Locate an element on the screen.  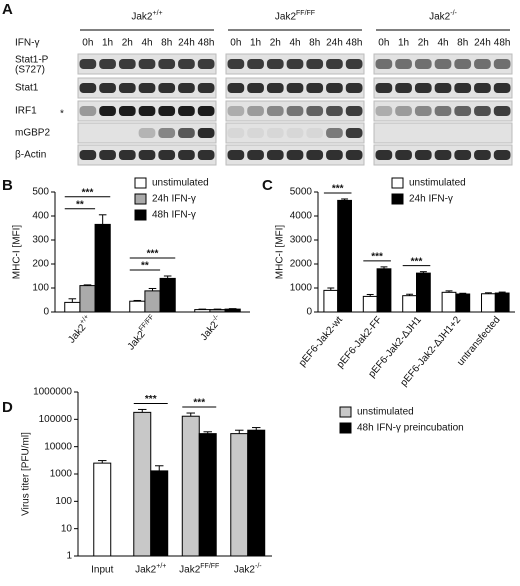
panel-label: C is located at coordinates (267, 185).